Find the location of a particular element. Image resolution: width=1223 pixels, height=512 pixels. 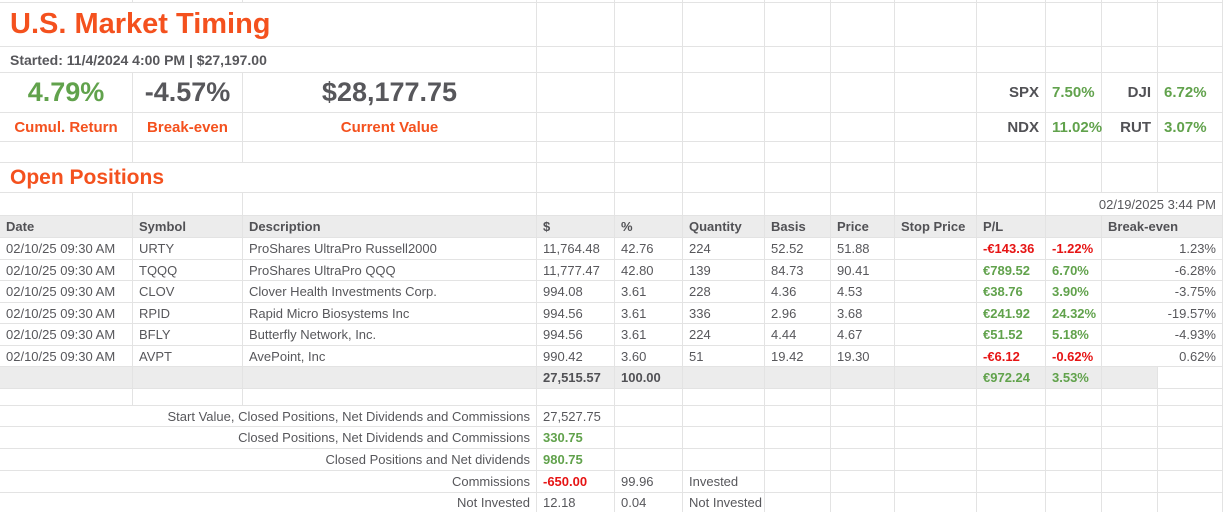

pl-cell: €51.52 is located at coordinates (1011, 334).